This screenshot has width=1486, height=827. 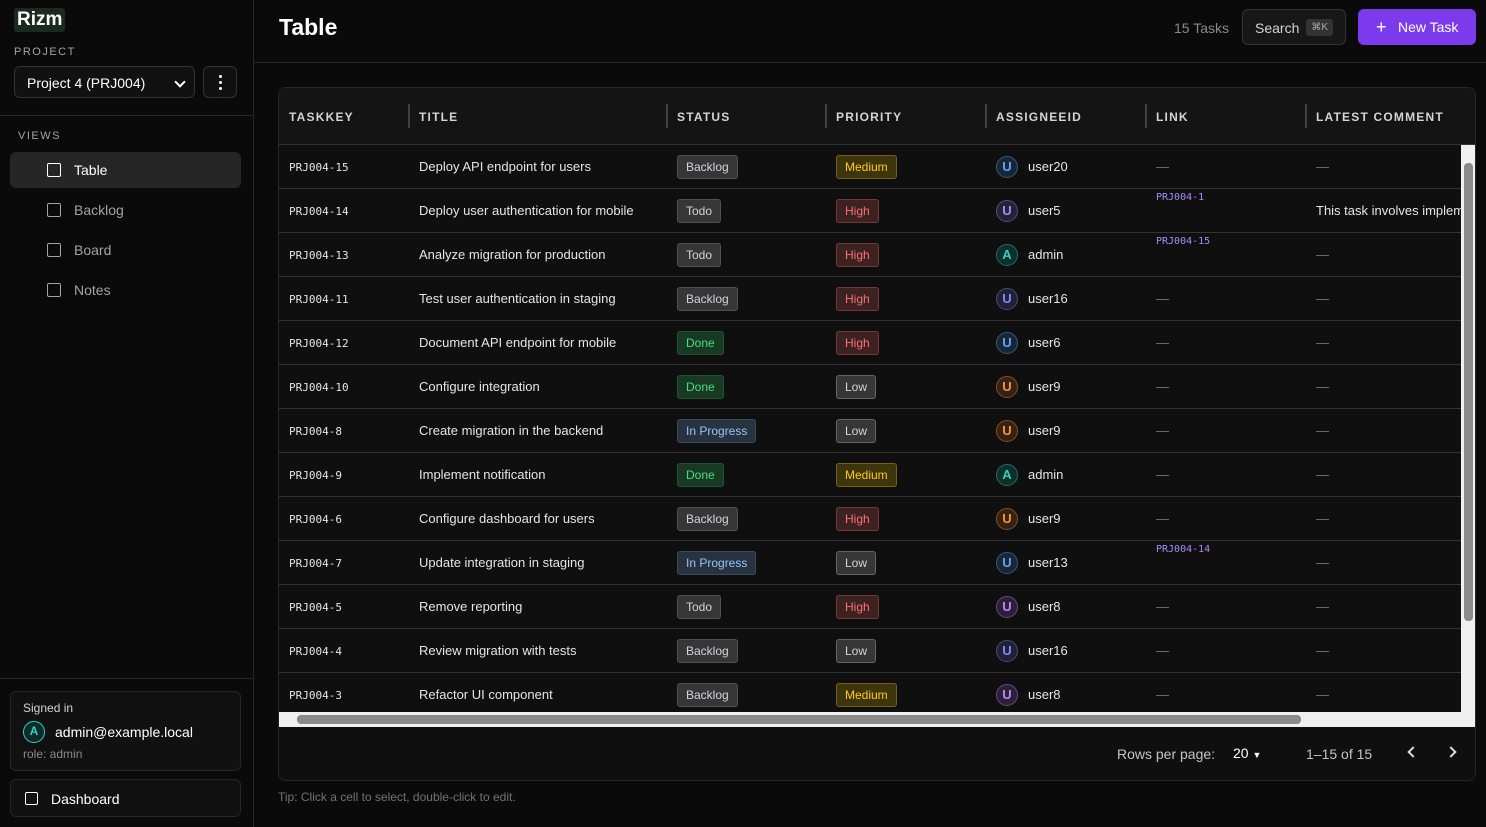 I want to click on task-title: Test user authentication in staging, so click(x=517, y=298).